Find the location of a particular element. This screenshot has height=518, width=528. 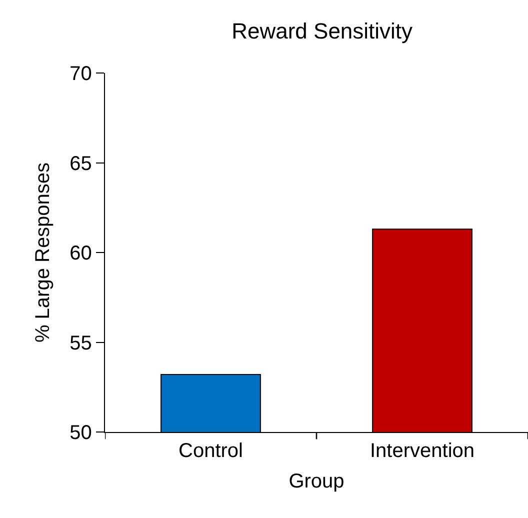

y-axis-title: % Large Responses is located at coordinates (43, 252).